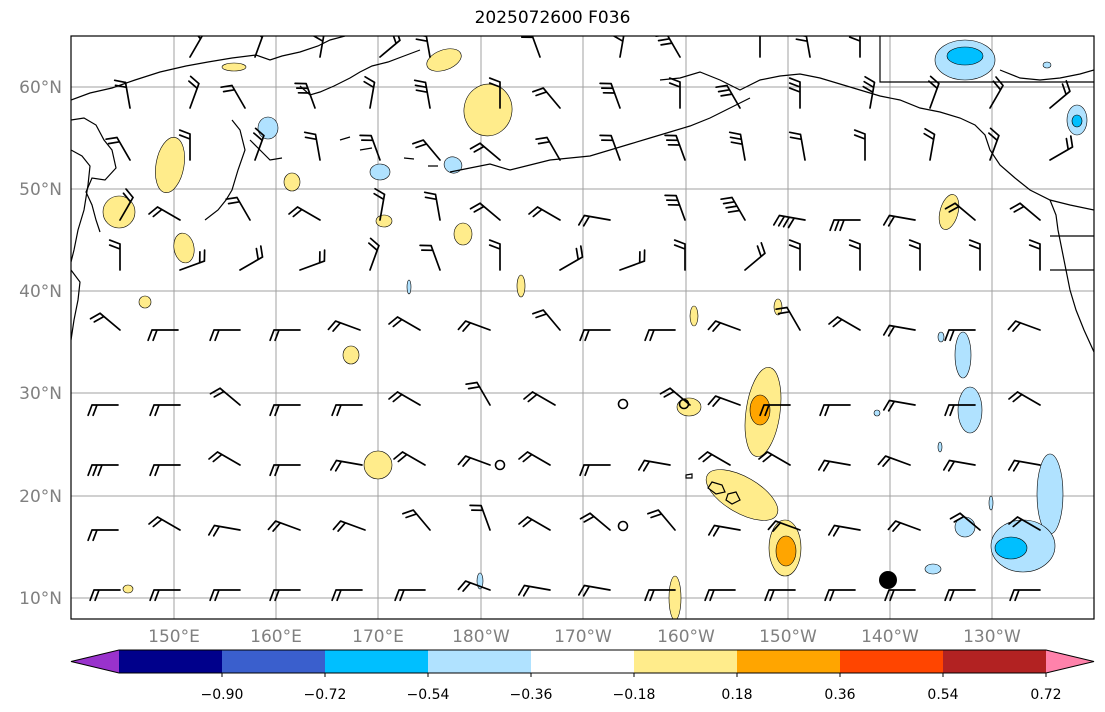 Image resolution: width=1105 pixels, height=712 pixels. Describe the element at coordinates (582, 661) in the screenshot. I see `colorbar-outline` at that location.